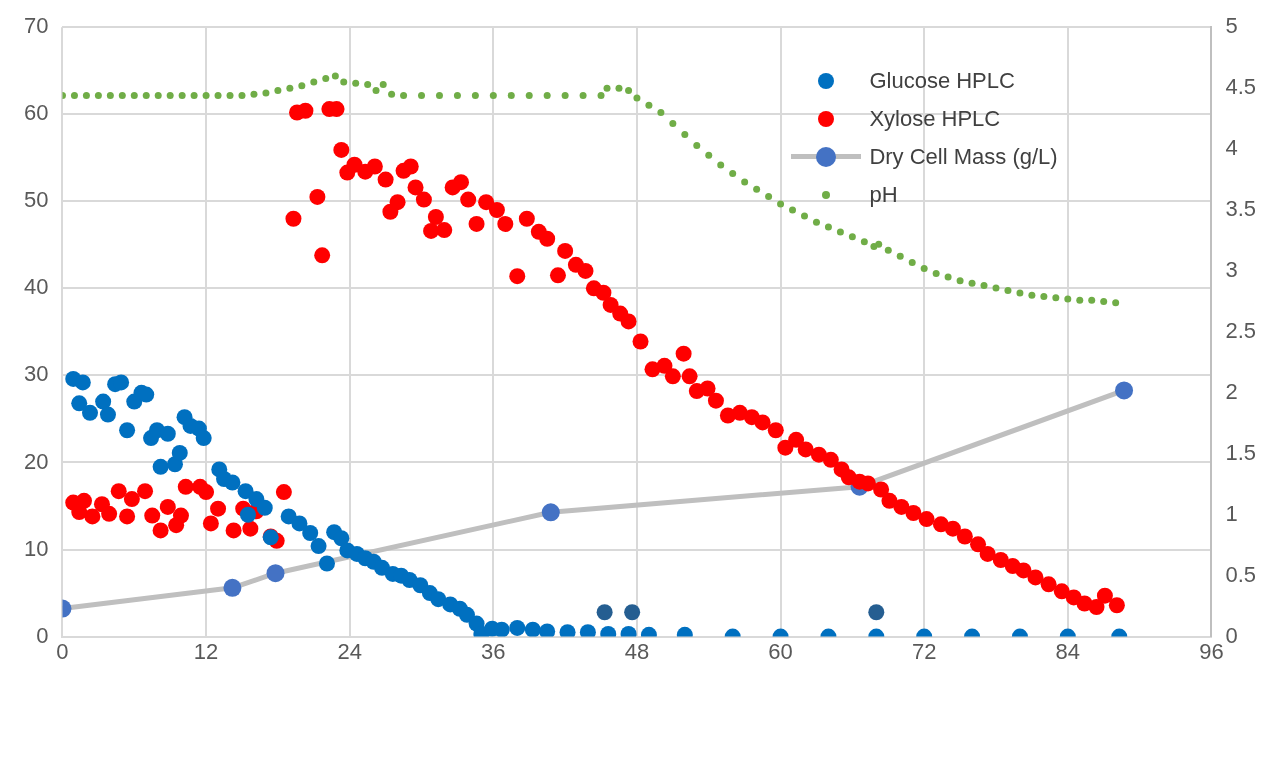 The height and width of the screenshot is (764, 1282). What do you see at coordinates (963, 157) in the screenshot?
I see `legend-label: Dry Cell Mass (g/L)` at bounding box center [963, 157].